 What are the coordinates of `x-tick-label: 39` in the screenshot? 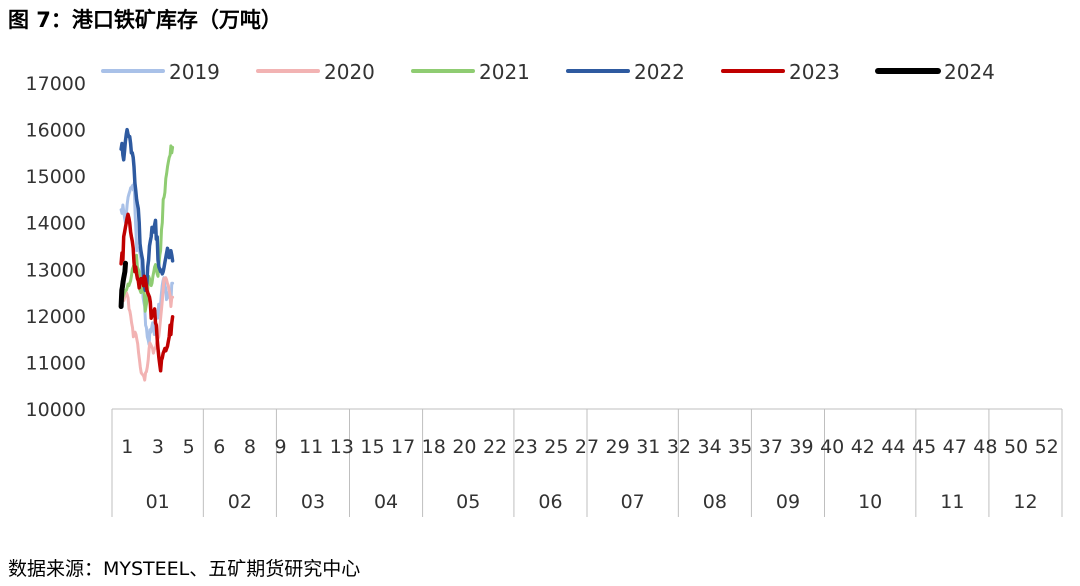 It's located at (801, 447).